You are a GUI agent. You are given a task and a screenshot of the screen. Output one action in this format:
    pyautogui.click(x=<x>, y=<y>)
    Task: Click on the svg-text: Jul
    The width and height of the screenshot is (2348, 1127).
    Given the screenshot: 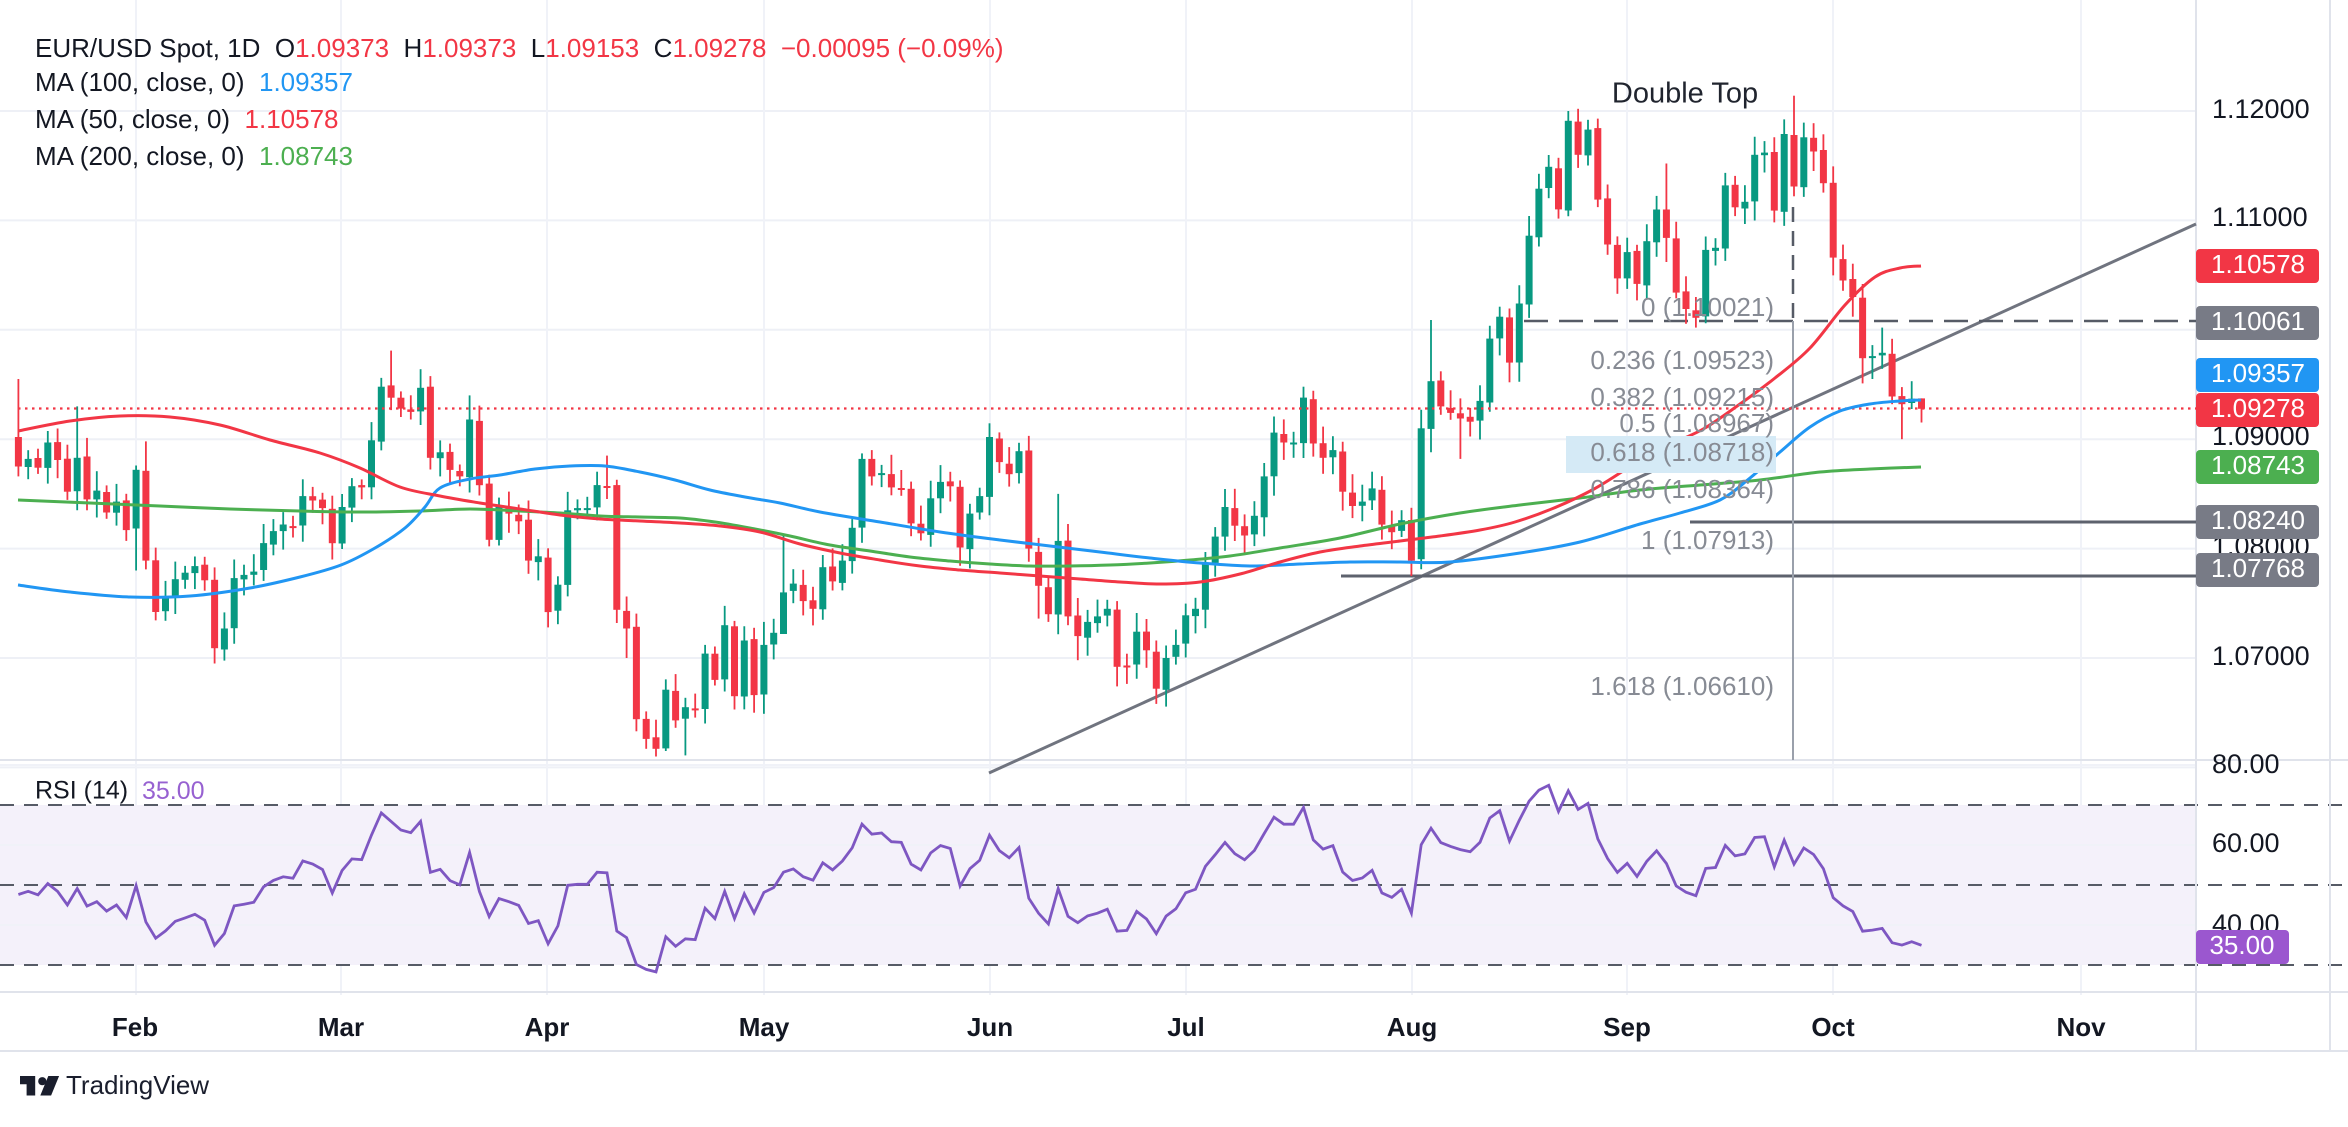 What is the action you would take?
    pyautogui.click(x=1186, y=1027)
    